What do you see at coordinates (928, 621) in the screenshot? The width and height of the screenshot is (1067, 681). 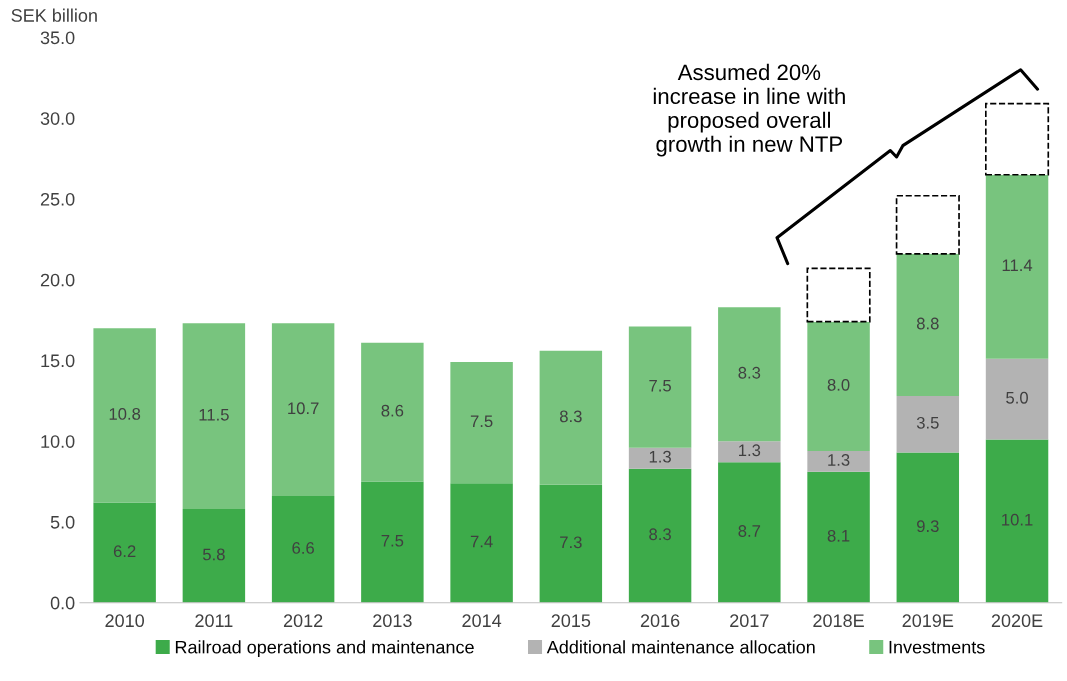 I see `x-tick-label: 2019E` at bounding box center [928, 621].